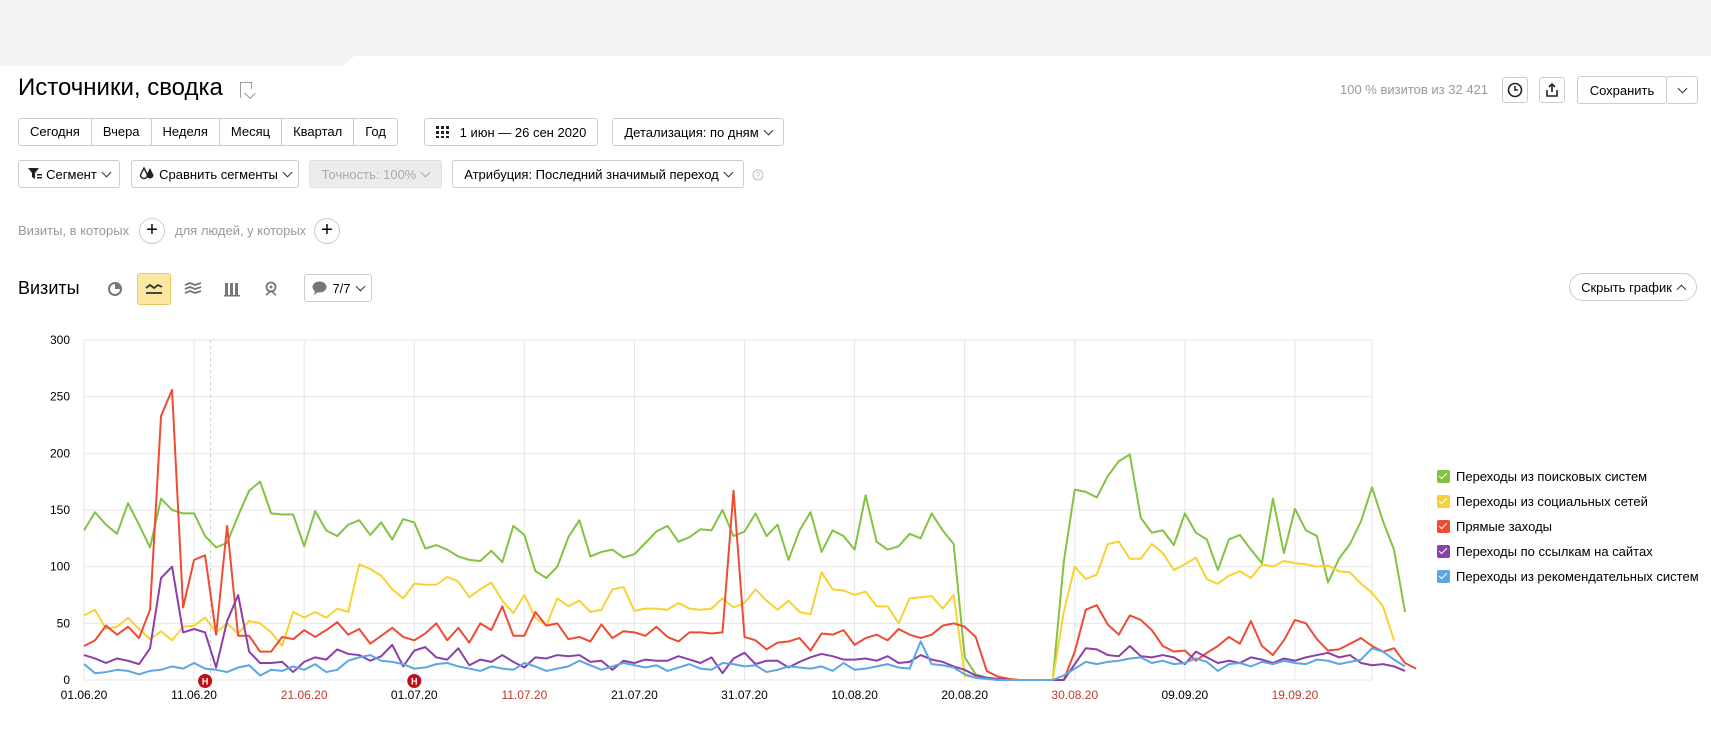  Describe the element at coordinates (1682, 90) in the screenshot. I see `save-menu-button` at that location.